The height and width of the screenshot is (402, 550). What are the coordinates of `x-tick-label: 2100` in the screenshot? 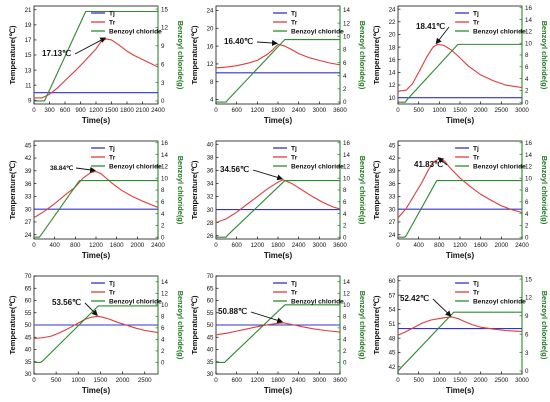 It's located at (143, 110).